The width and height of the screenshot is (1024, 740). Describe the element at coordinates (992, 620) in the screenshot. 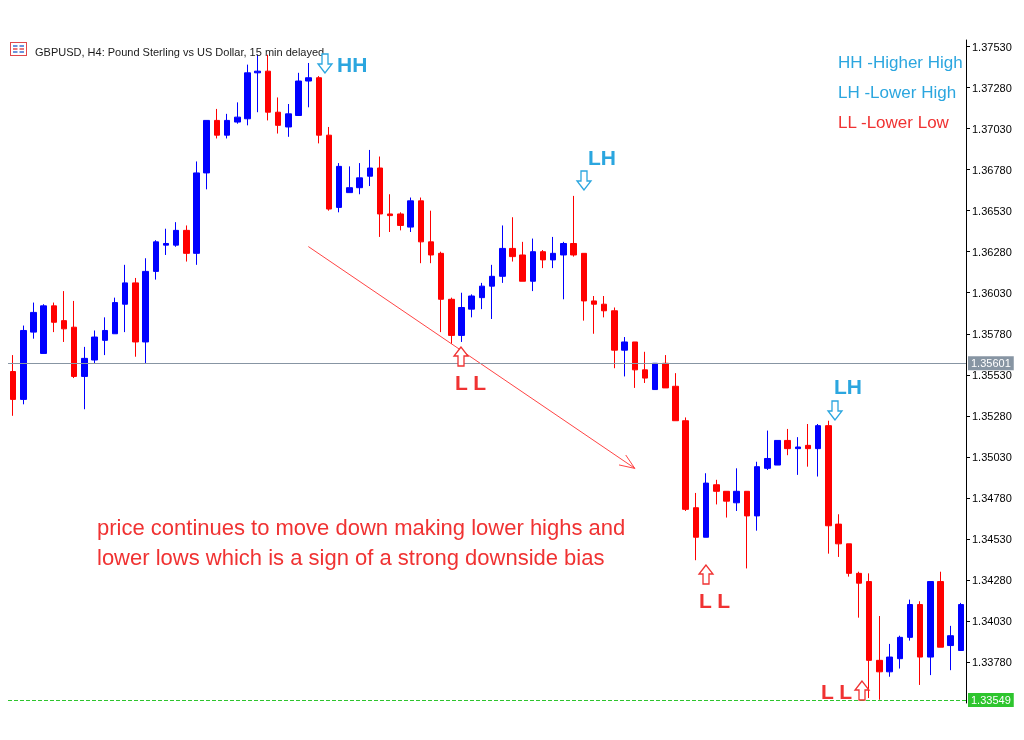

I see `y-tick-label: 1.34030` at that location.